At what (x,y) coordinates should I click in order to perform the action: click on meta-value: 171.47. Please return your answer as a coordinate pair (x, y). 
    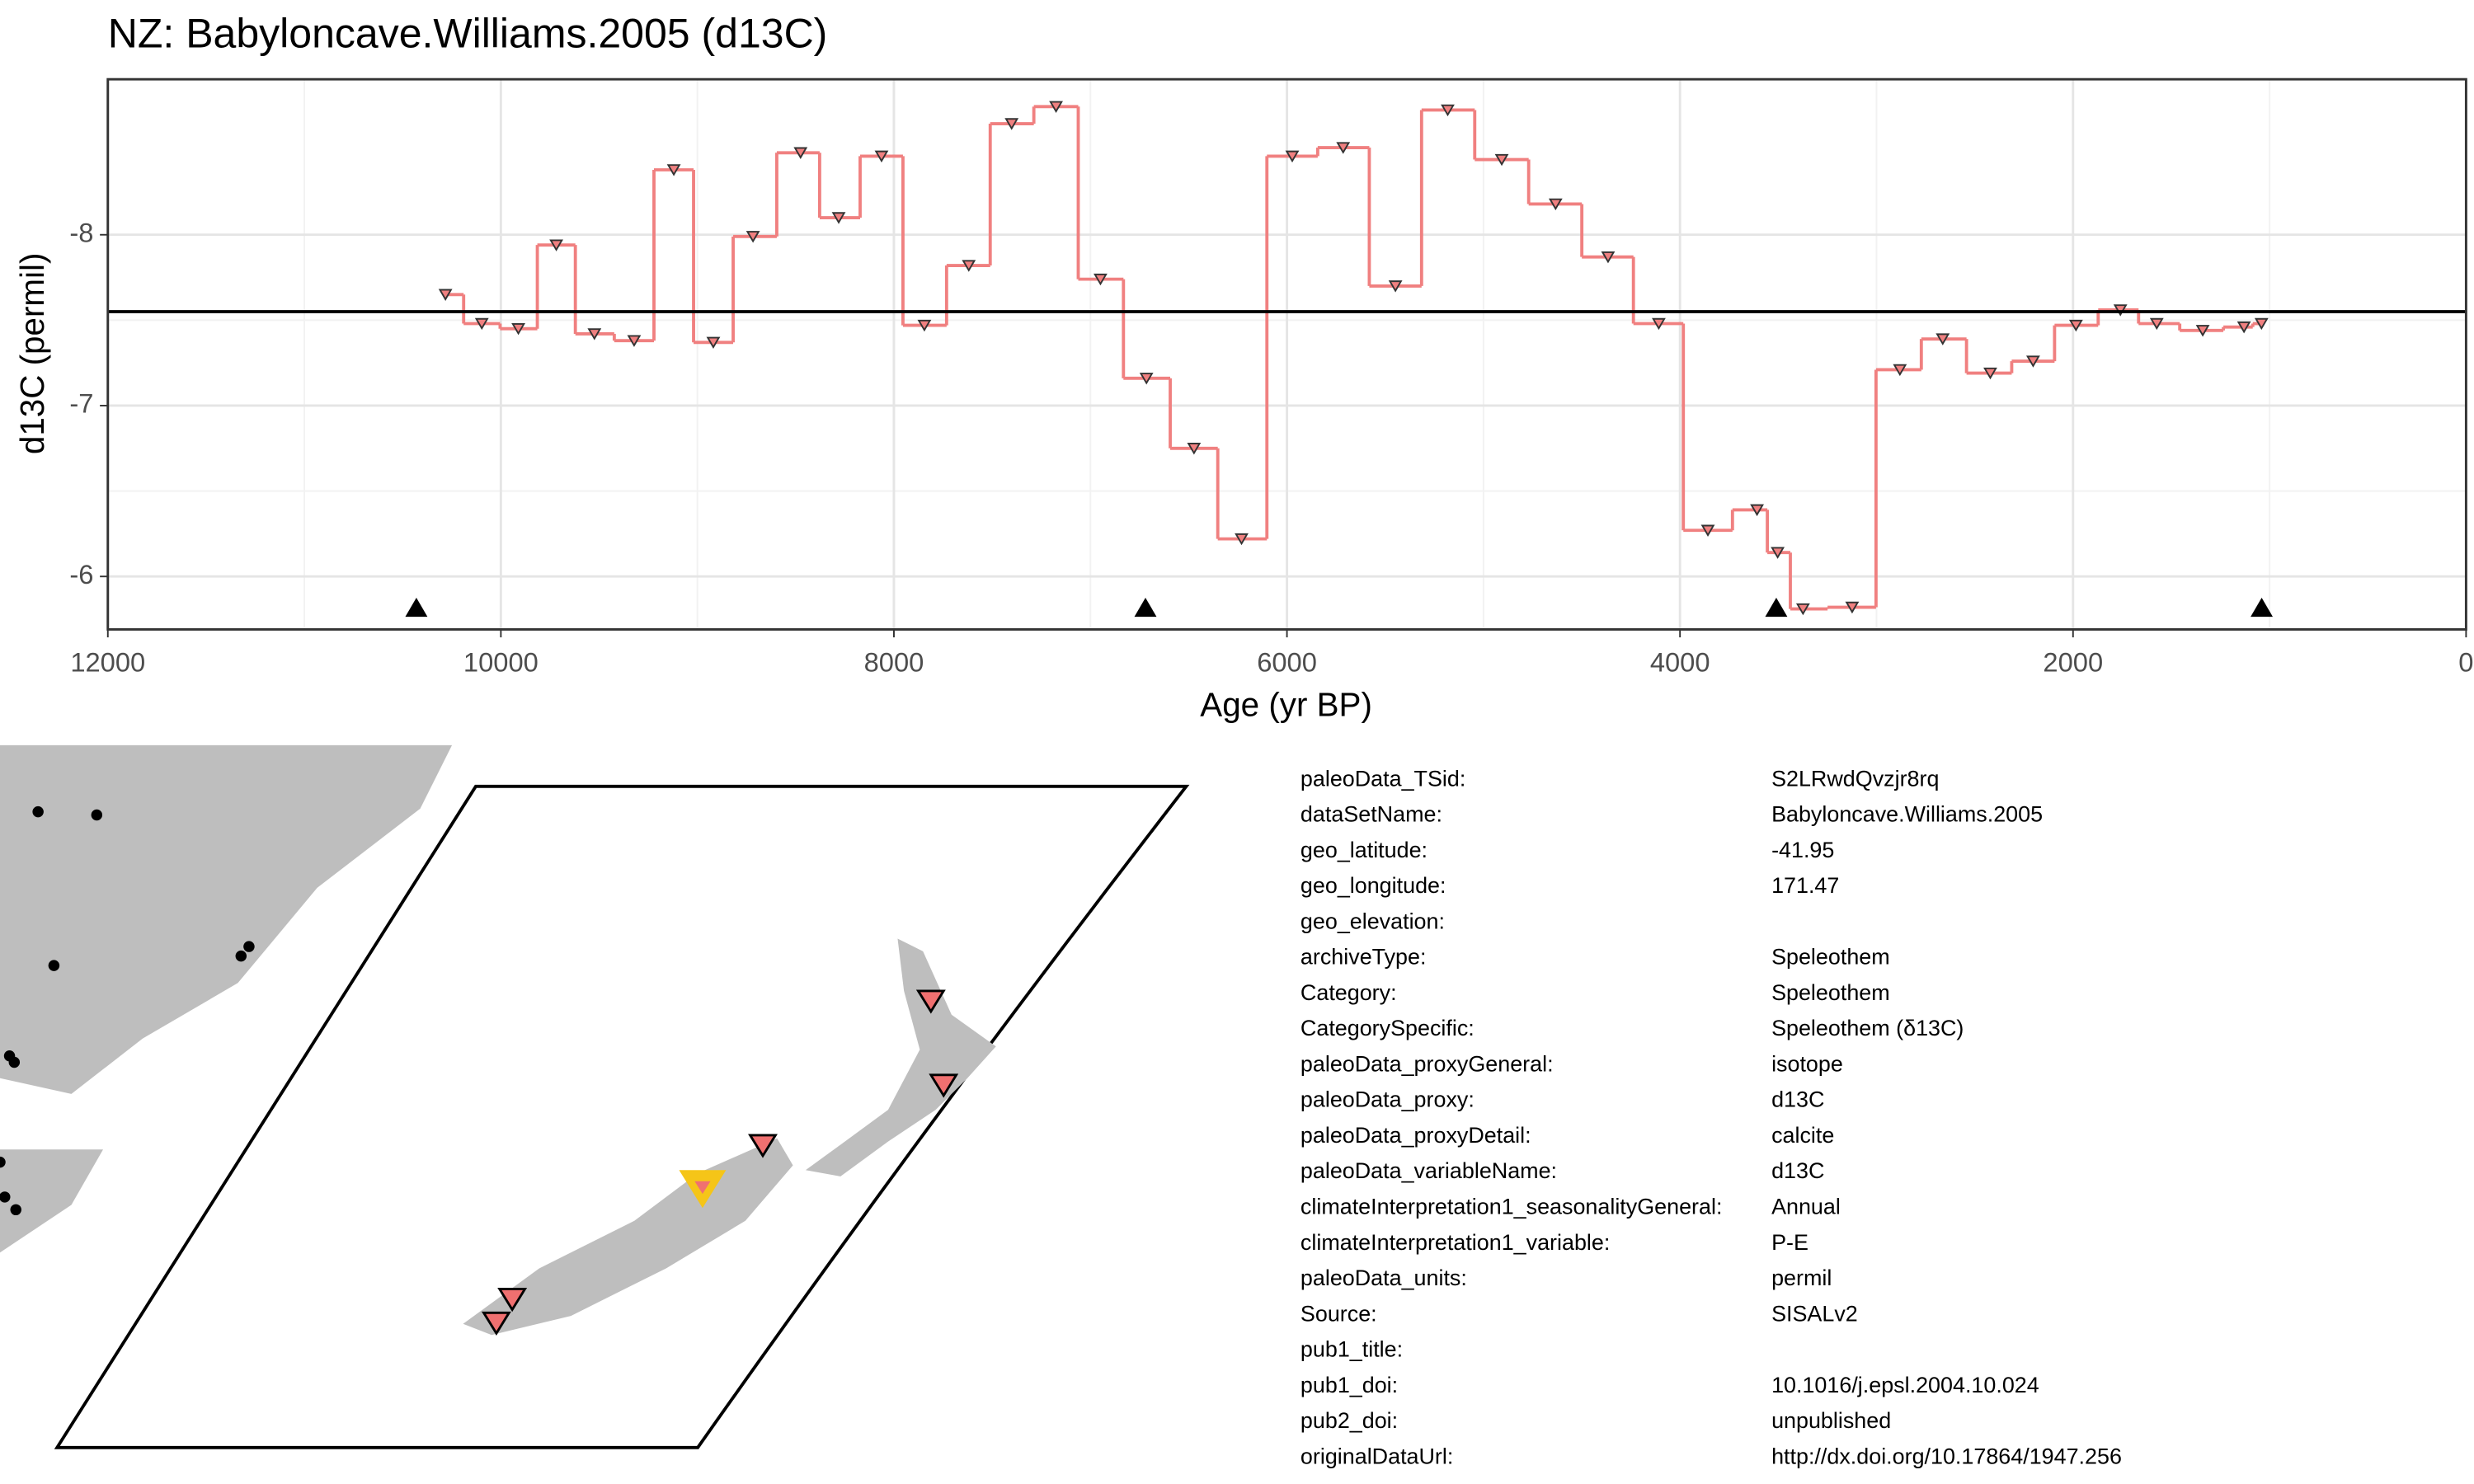
    Looking at the image, I should click on (1805, 886).